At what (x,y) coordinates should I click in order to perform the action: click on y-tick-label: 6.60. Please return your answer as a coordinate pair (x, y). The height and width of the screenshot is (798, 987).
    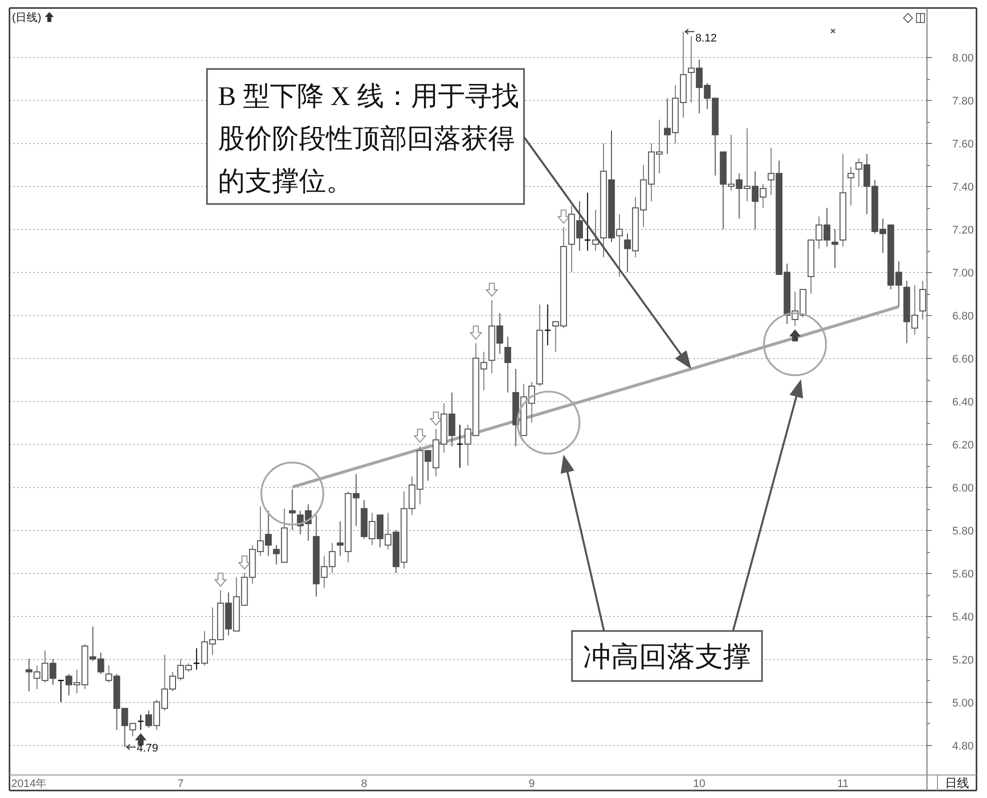
    Looking at the image, I should click on (963, 360).